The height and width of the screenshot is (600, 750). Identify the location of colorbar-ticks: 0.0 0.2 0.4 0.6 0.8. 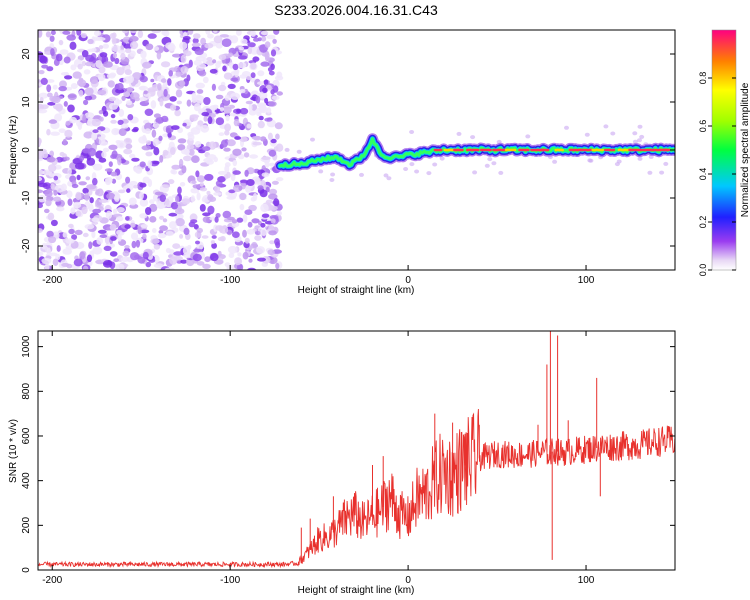
(717, 174).